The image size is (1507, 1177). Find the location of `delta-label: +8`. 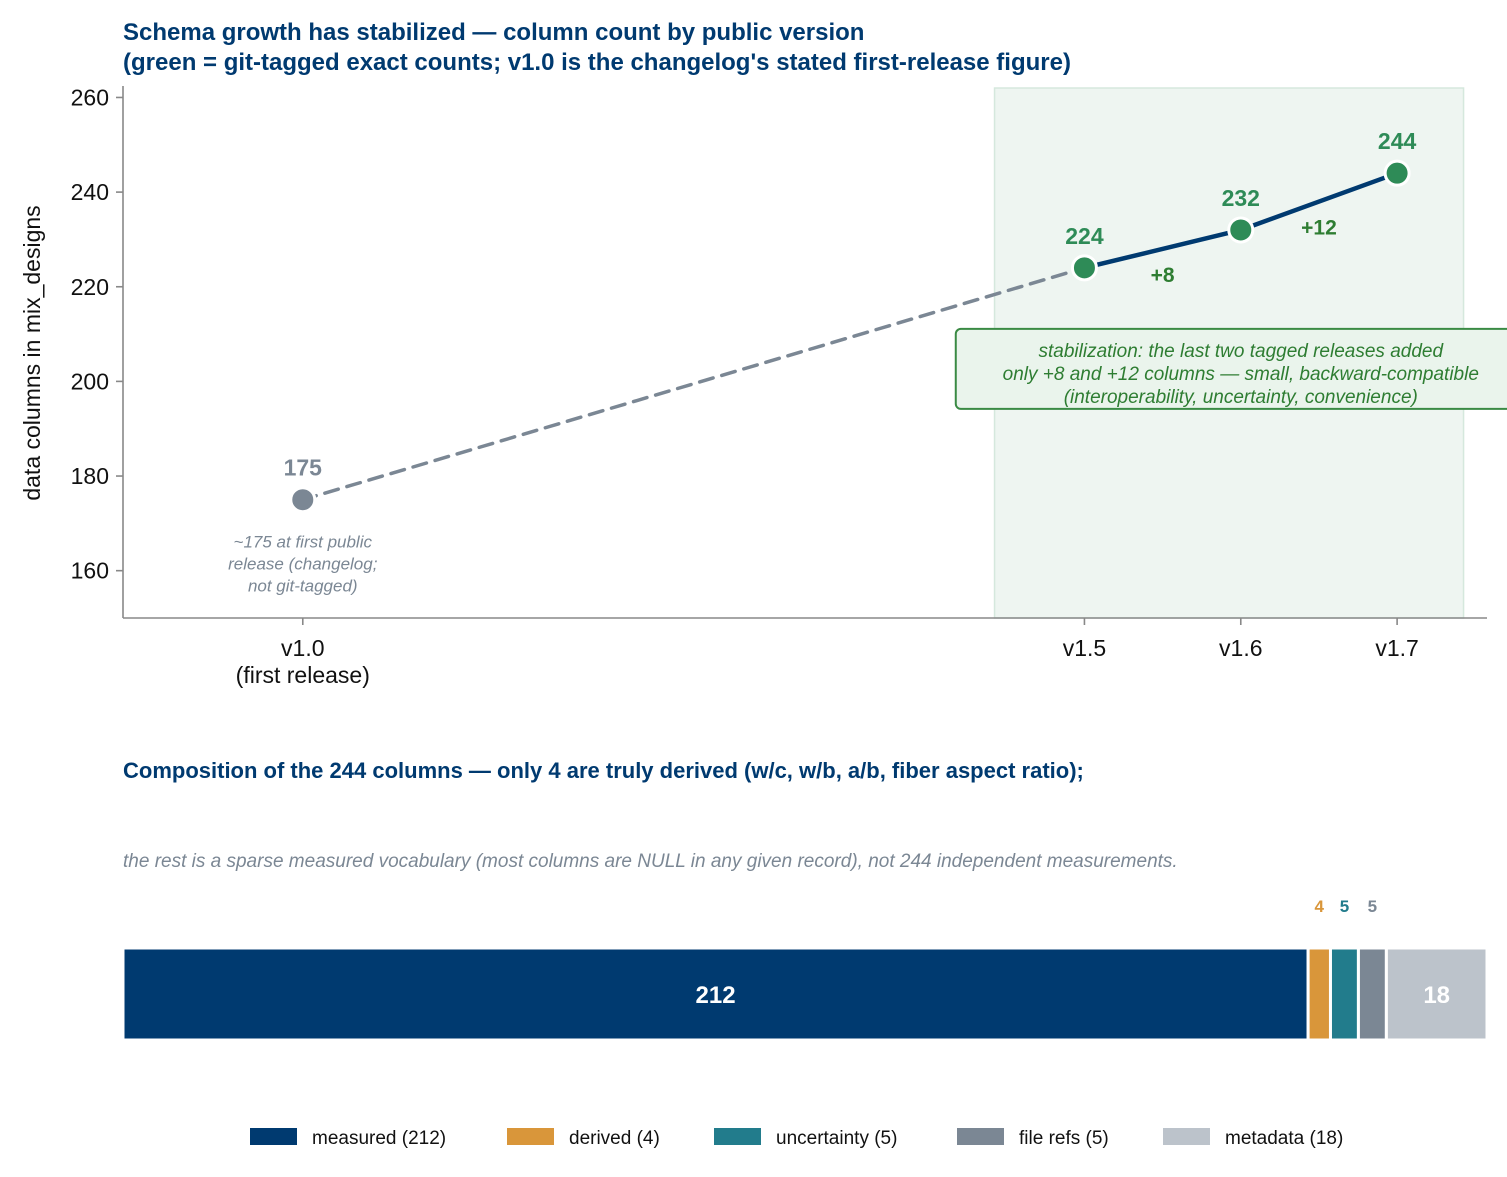

delta-label: +8 is located at coordinates (1163, 275).